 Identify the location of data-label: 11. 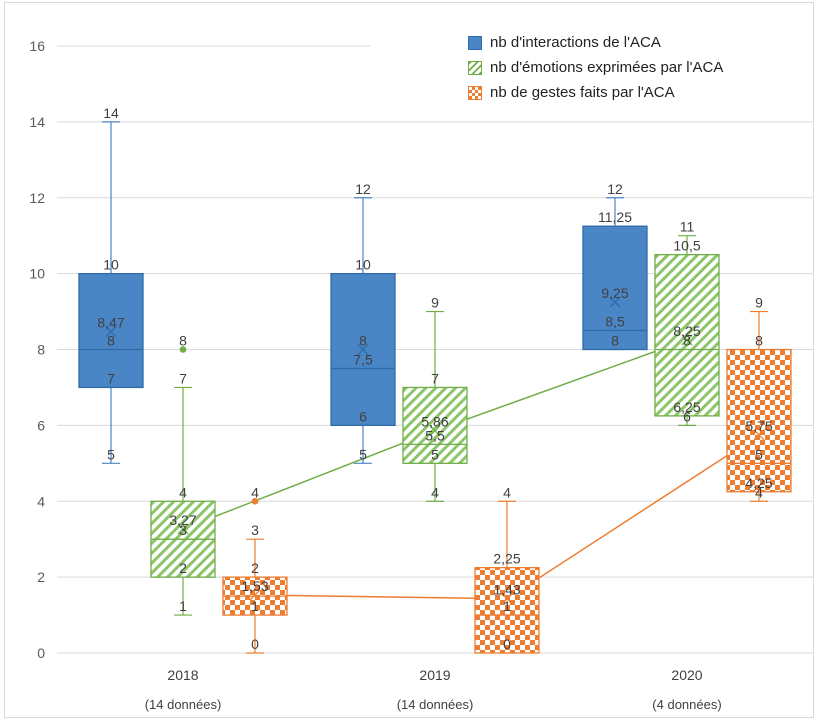
(687, 227).